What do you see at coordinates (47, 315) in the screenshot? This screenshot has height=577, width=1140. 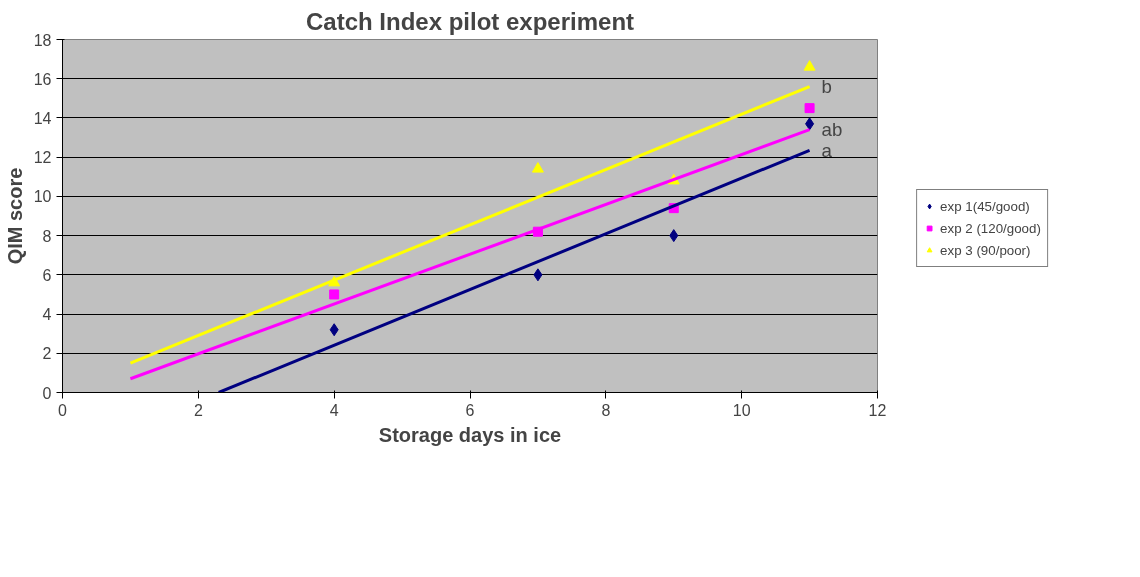 I see `y-tick-label: 4` at bounding box center [47, 315].